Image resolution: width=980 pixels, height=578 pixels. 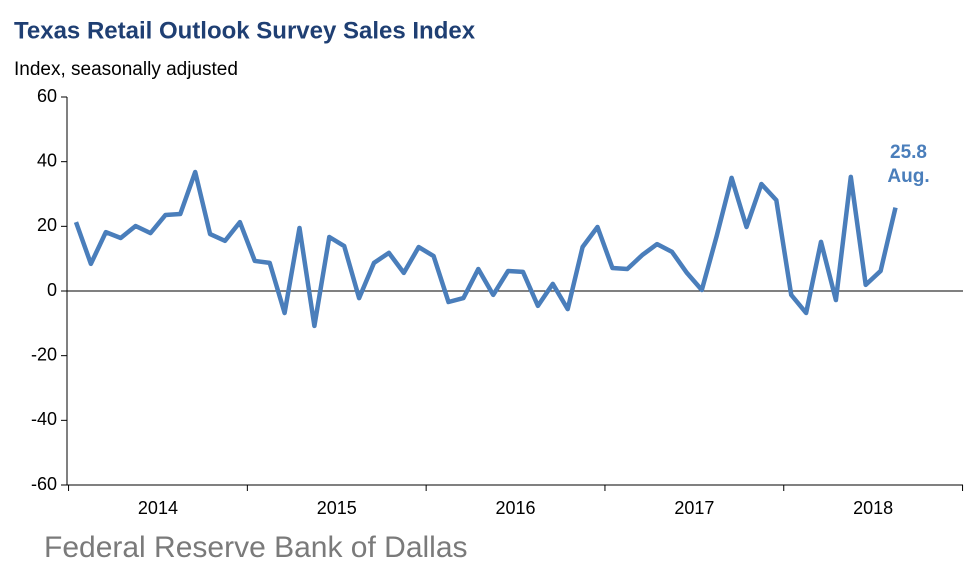 What do you see at coordinates (44, 354) in the screenshot?
I see `y-tick-label: -20` at bounding box center [44, 354].